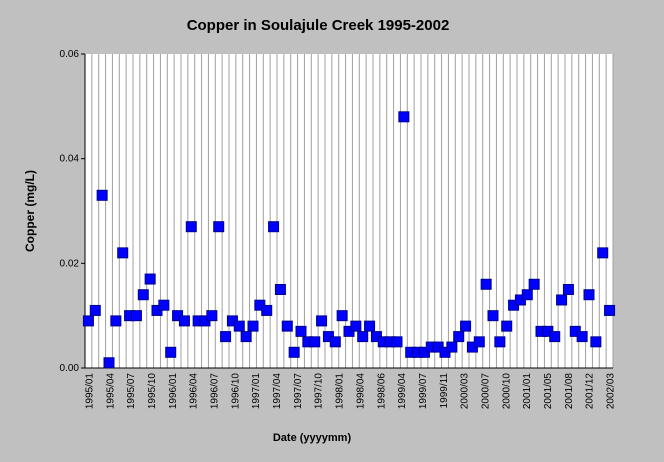 The width and height of the screenshot is (664, 462). What do you see at coordinates (444, 391) in the screenshot?
I see `x-tick-label: 1999/11` at bounding box center [444, 391].